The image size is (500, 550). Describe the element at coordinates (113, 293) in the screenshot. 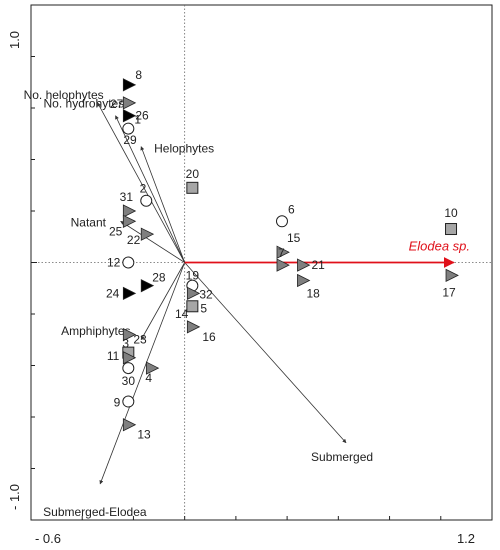

I see `point-24-label: 24` at that location.